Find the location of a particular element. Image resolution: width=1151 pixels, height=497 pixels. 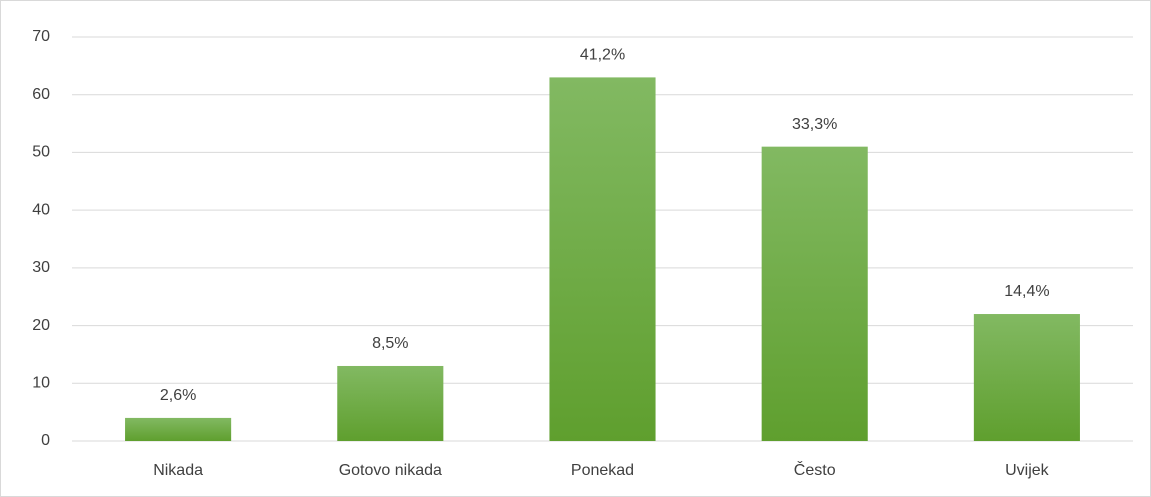

y-tick-label: 60 is located at coordinates (41, 94).